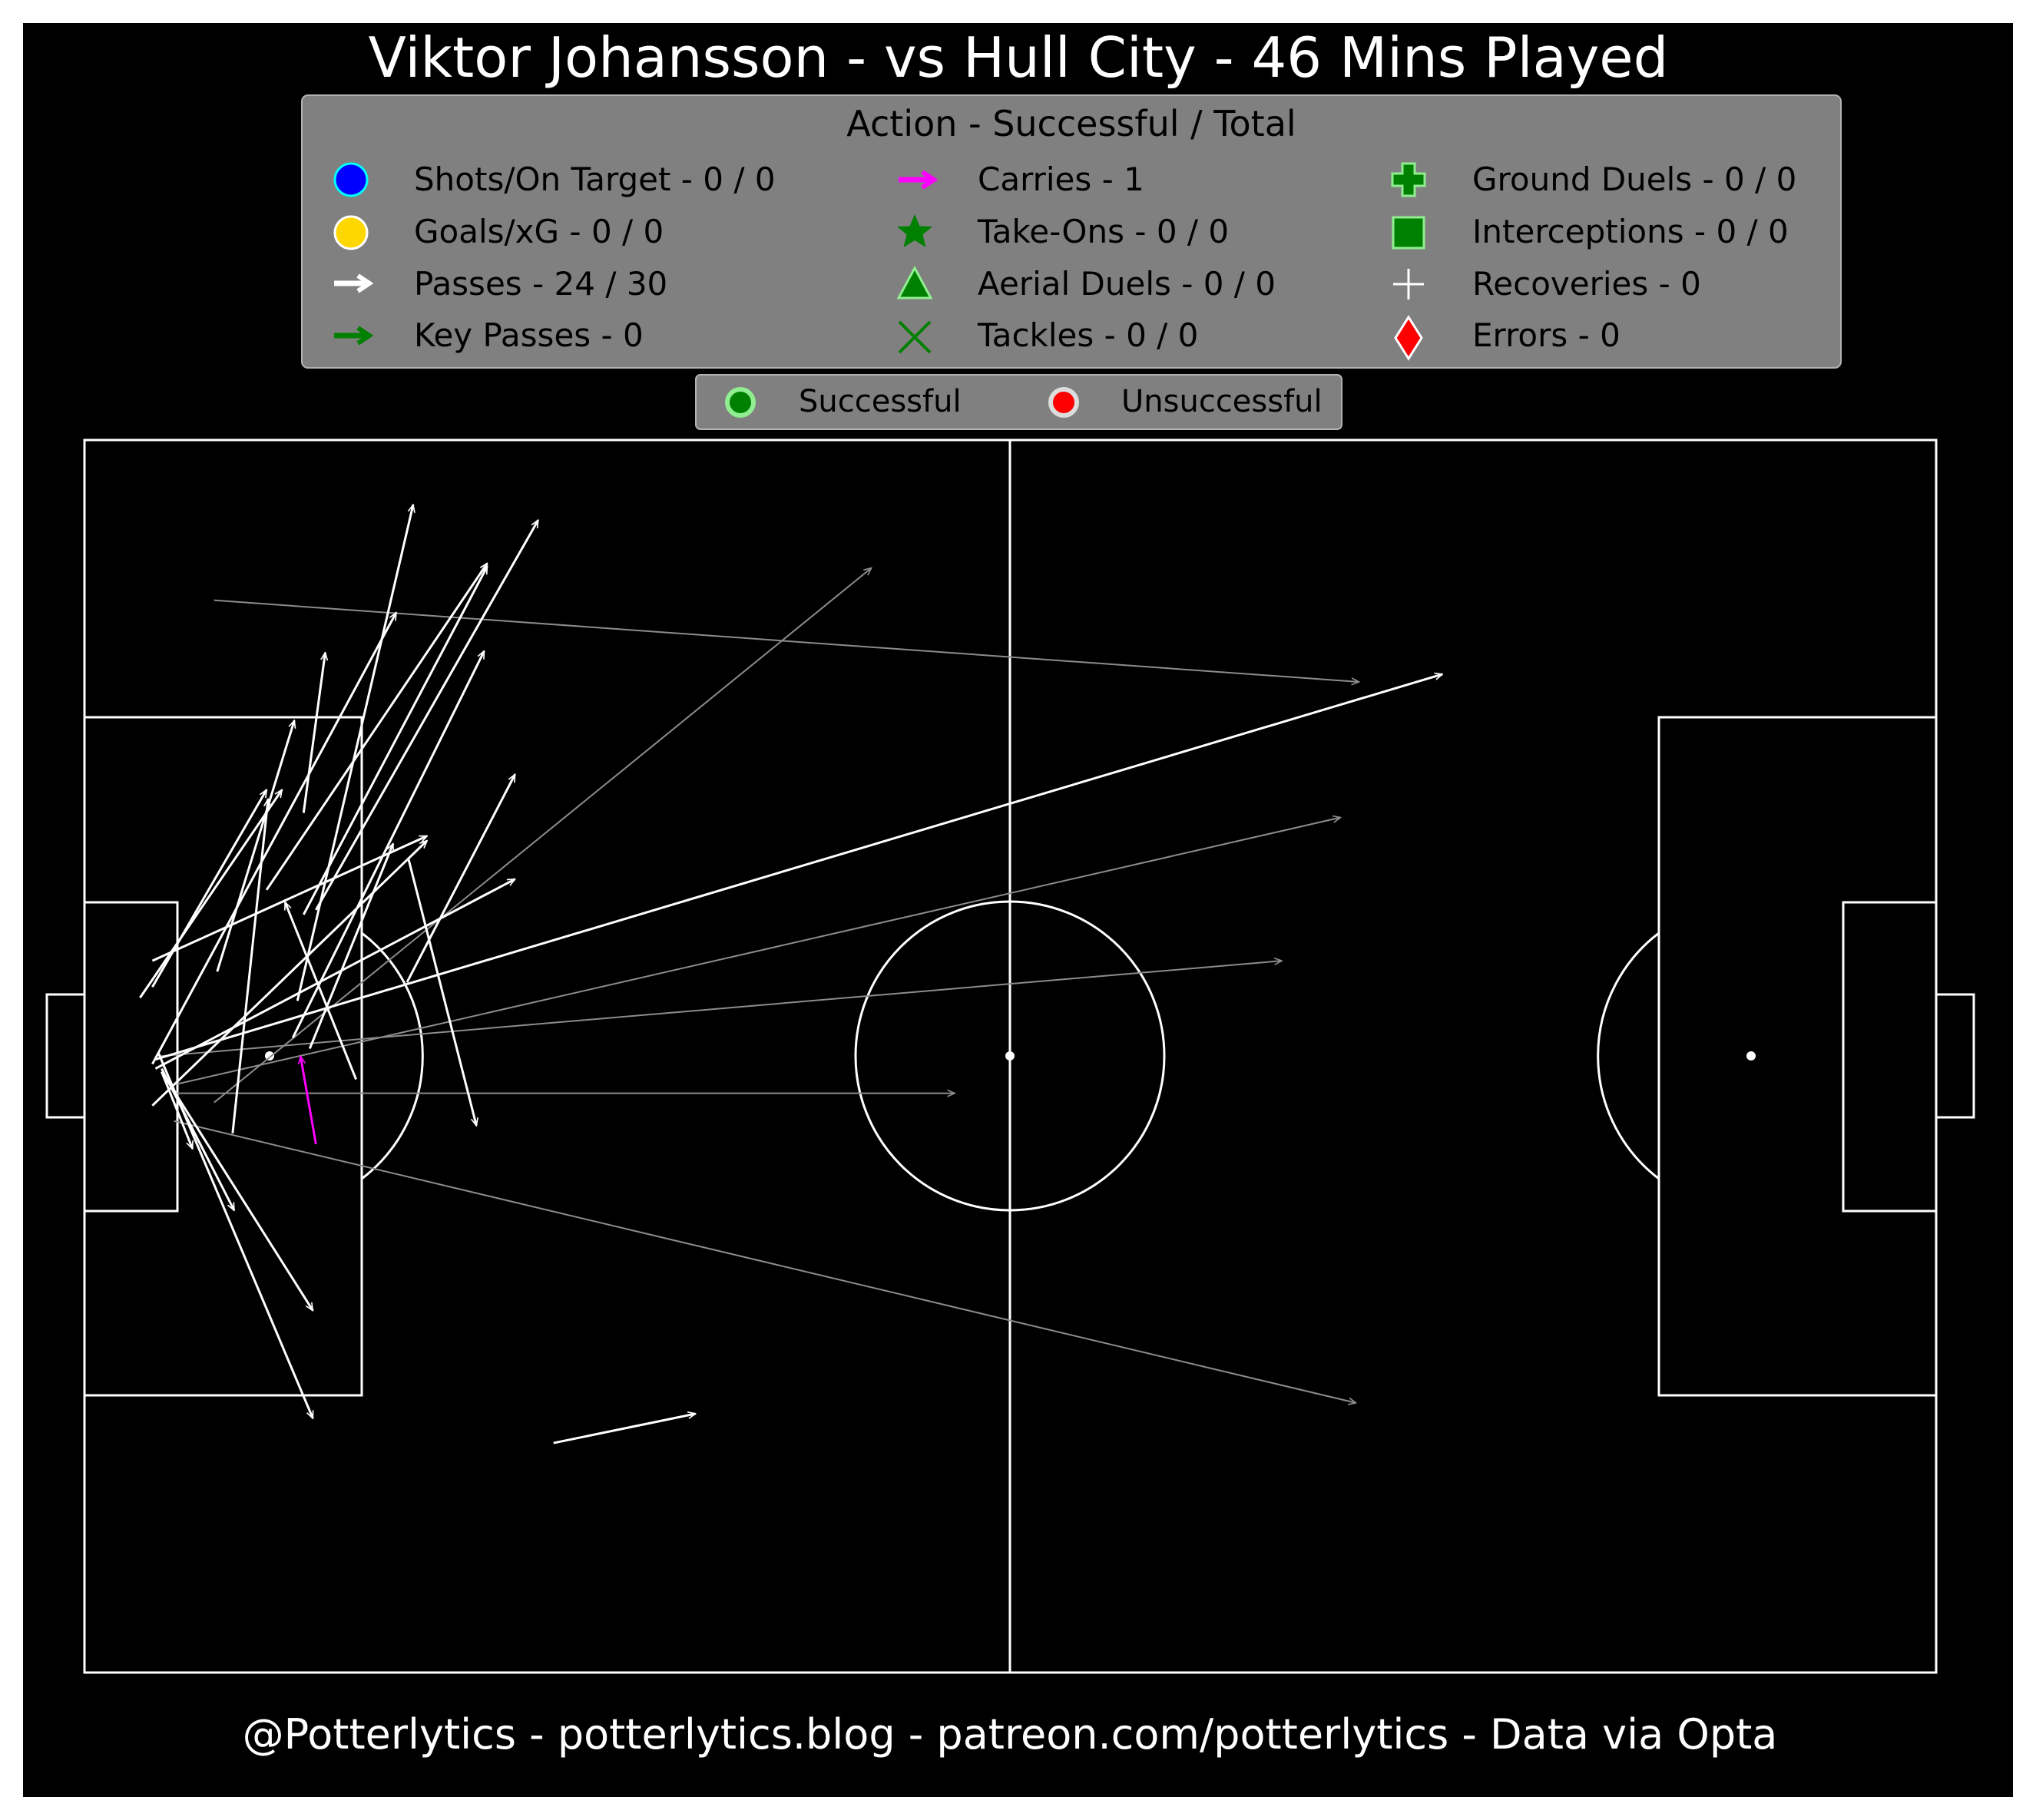  What do you see at coordinates (1955, 1056) in the screenshot?
I see `right-goal` at bounding box center [1955, 1056].